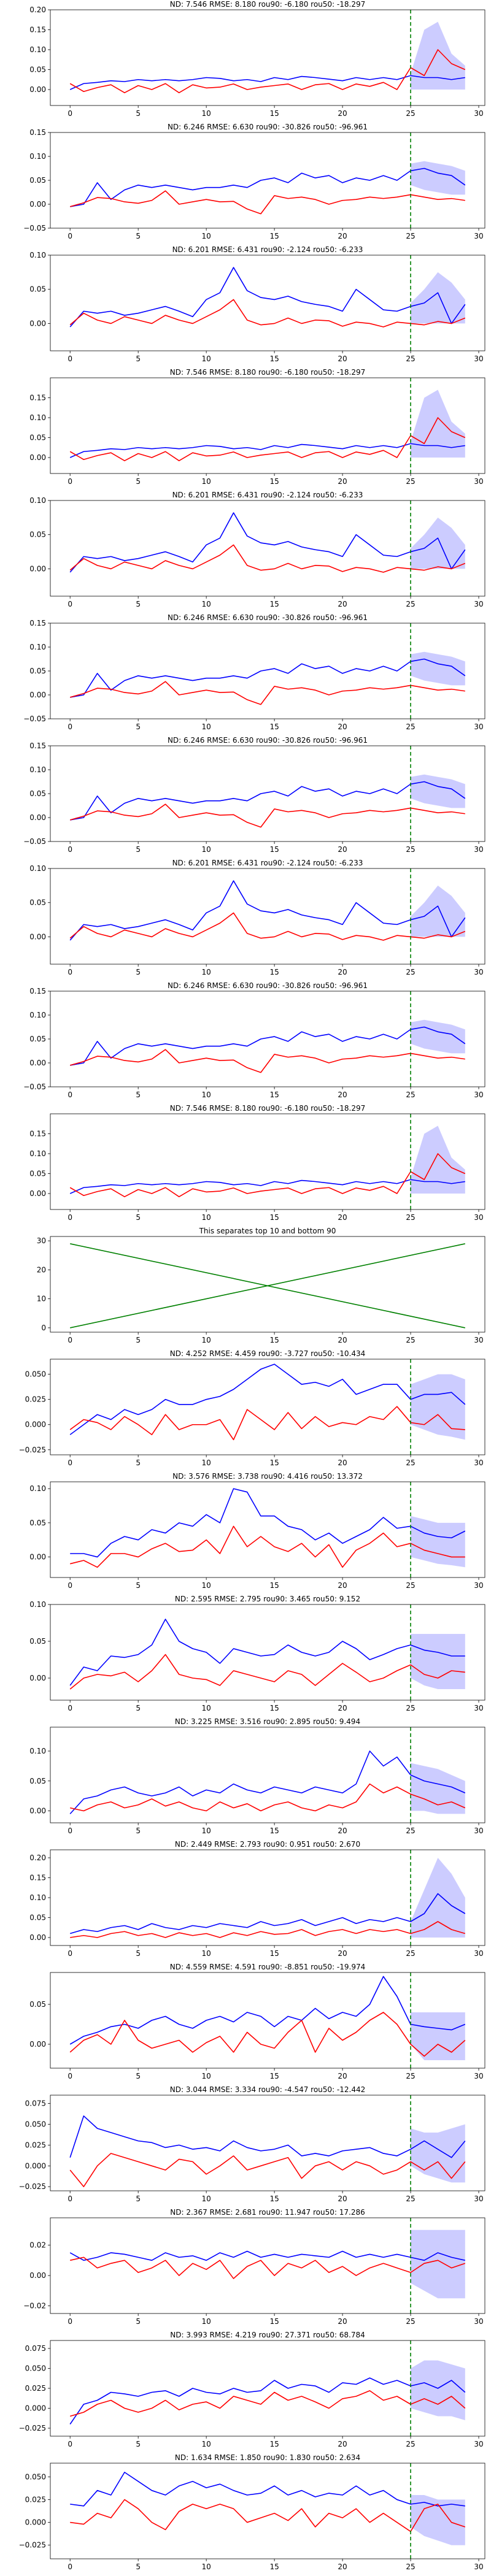  Describe the element at coordinates (267, 1231) in the screenshot. I see `chart-title: This separates top 10 and bottom 90` at that location.